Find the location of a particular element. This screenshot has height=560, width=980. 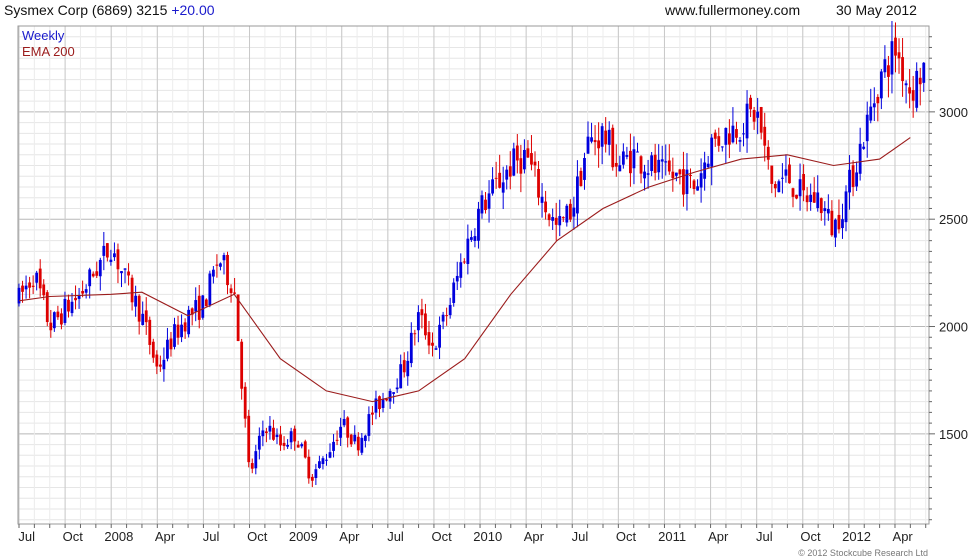

x-tick-label: 2011 is located at coordinates (672, 536).